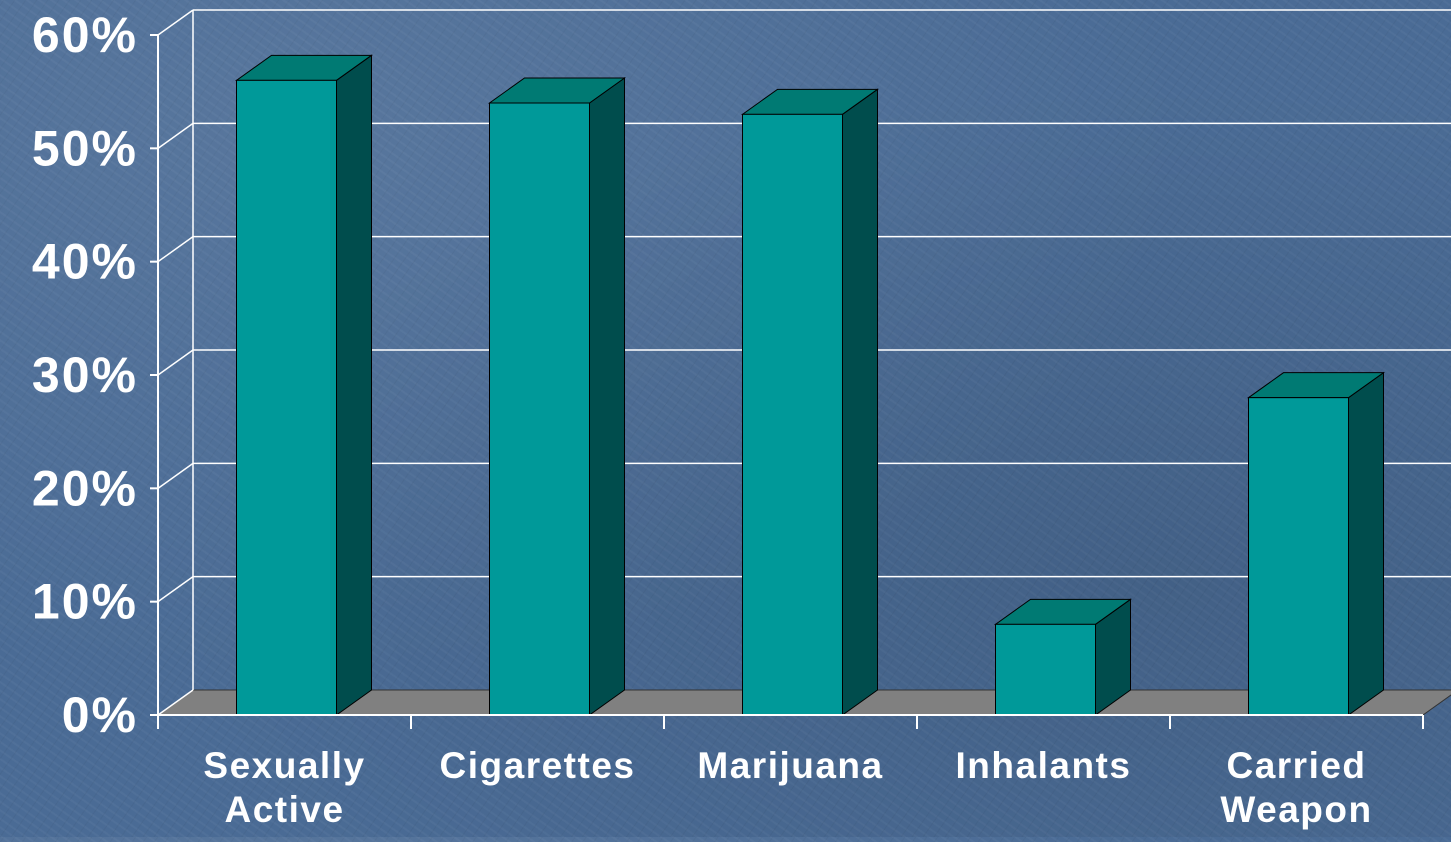 Image resolution: width=1451 pixels, height=842 pixels. What do you see at coordinates (85, 375) in the screenshot?
I see `y-tick-label: 30%` at bounding box center [85, 375].